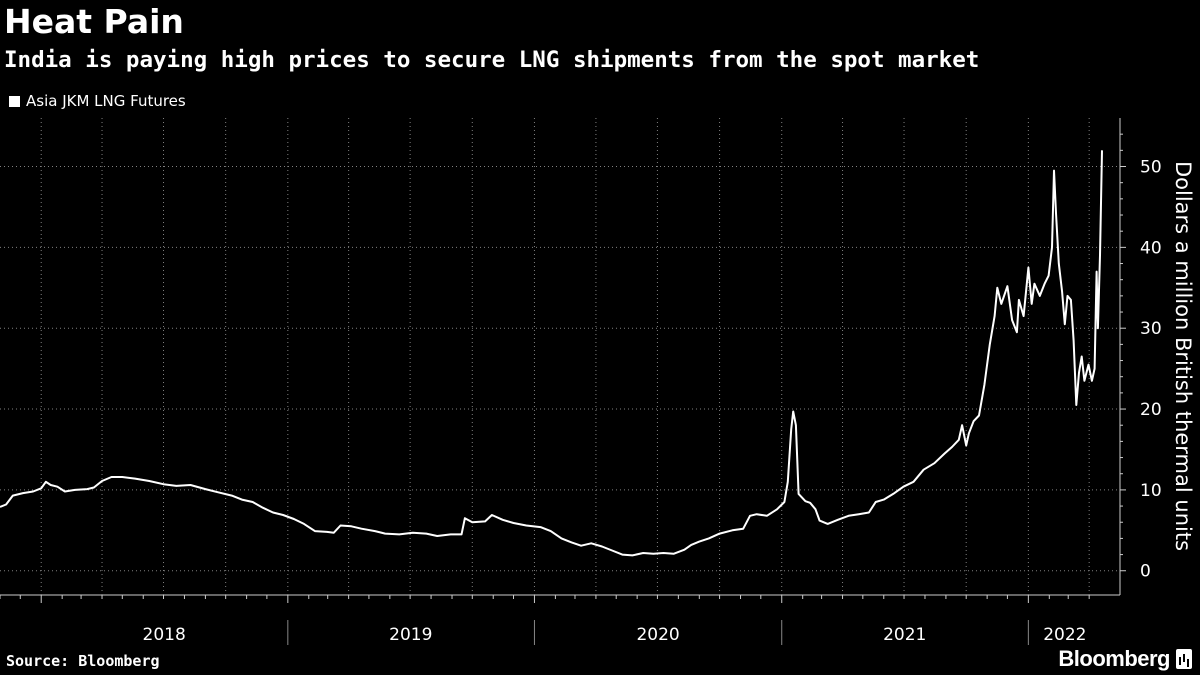 The width and height of the screenshot is (1200, 675). Describe the element at coordinates (1145, 572) in the screenshot. I see `y-tick-label: 0` at that location.